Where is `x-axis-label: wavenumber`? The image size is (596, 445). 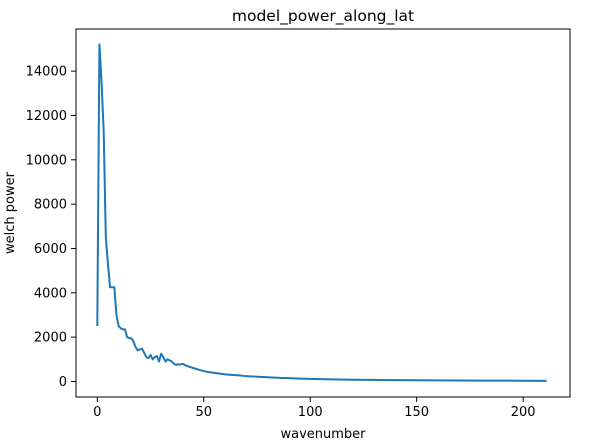
x-axis-label: wavenumber is located at coordinates (323, 434).